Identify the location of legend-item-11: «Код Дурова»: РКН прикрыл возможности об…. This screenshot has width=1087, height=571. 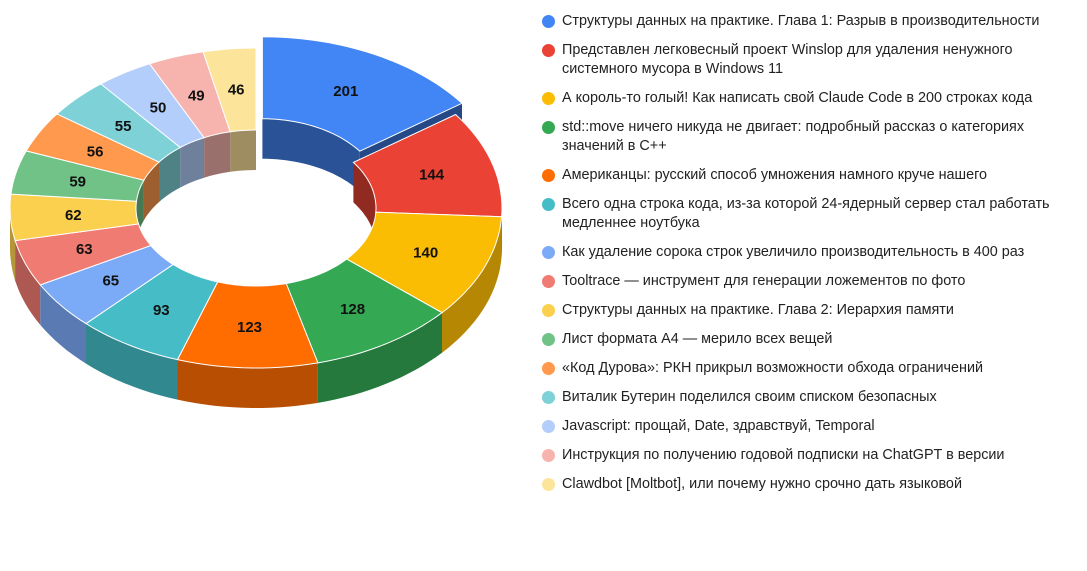
(805, 368).